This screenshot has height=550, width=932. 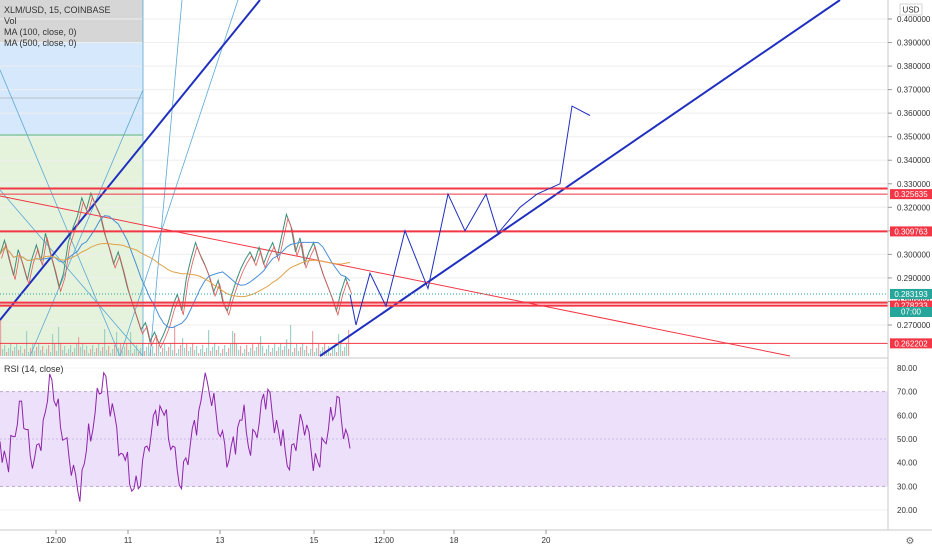 What do you see at coordinates (470, 215) in the screenshot?
I see `projection-path` at bounding box center [470, 215].